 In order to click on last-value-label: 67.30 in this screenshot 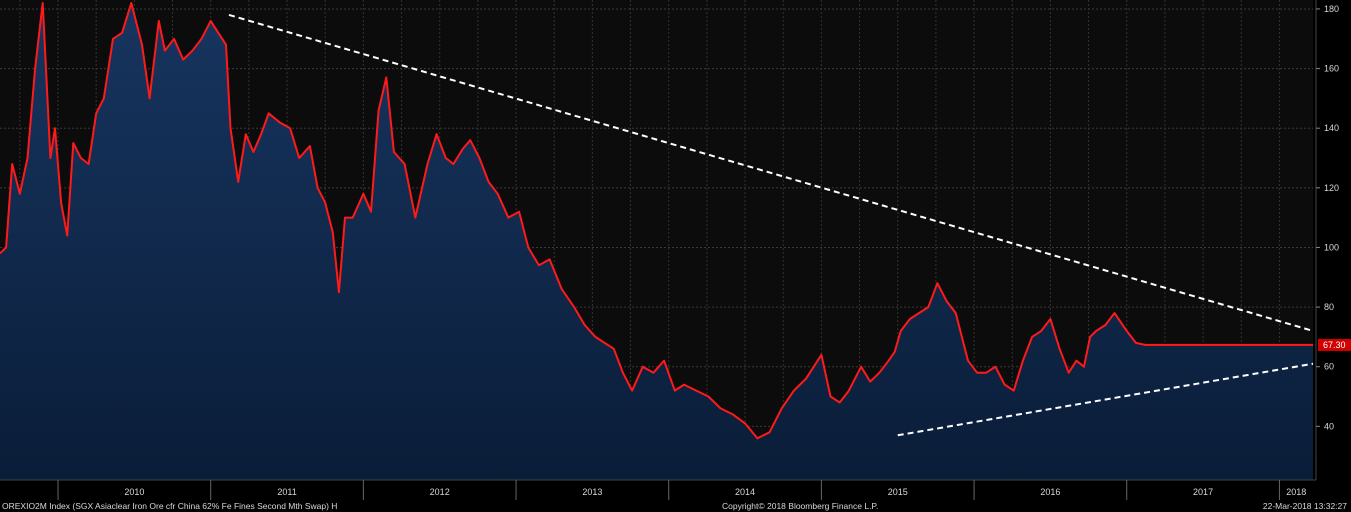, I will do `click(1334, 345)`.